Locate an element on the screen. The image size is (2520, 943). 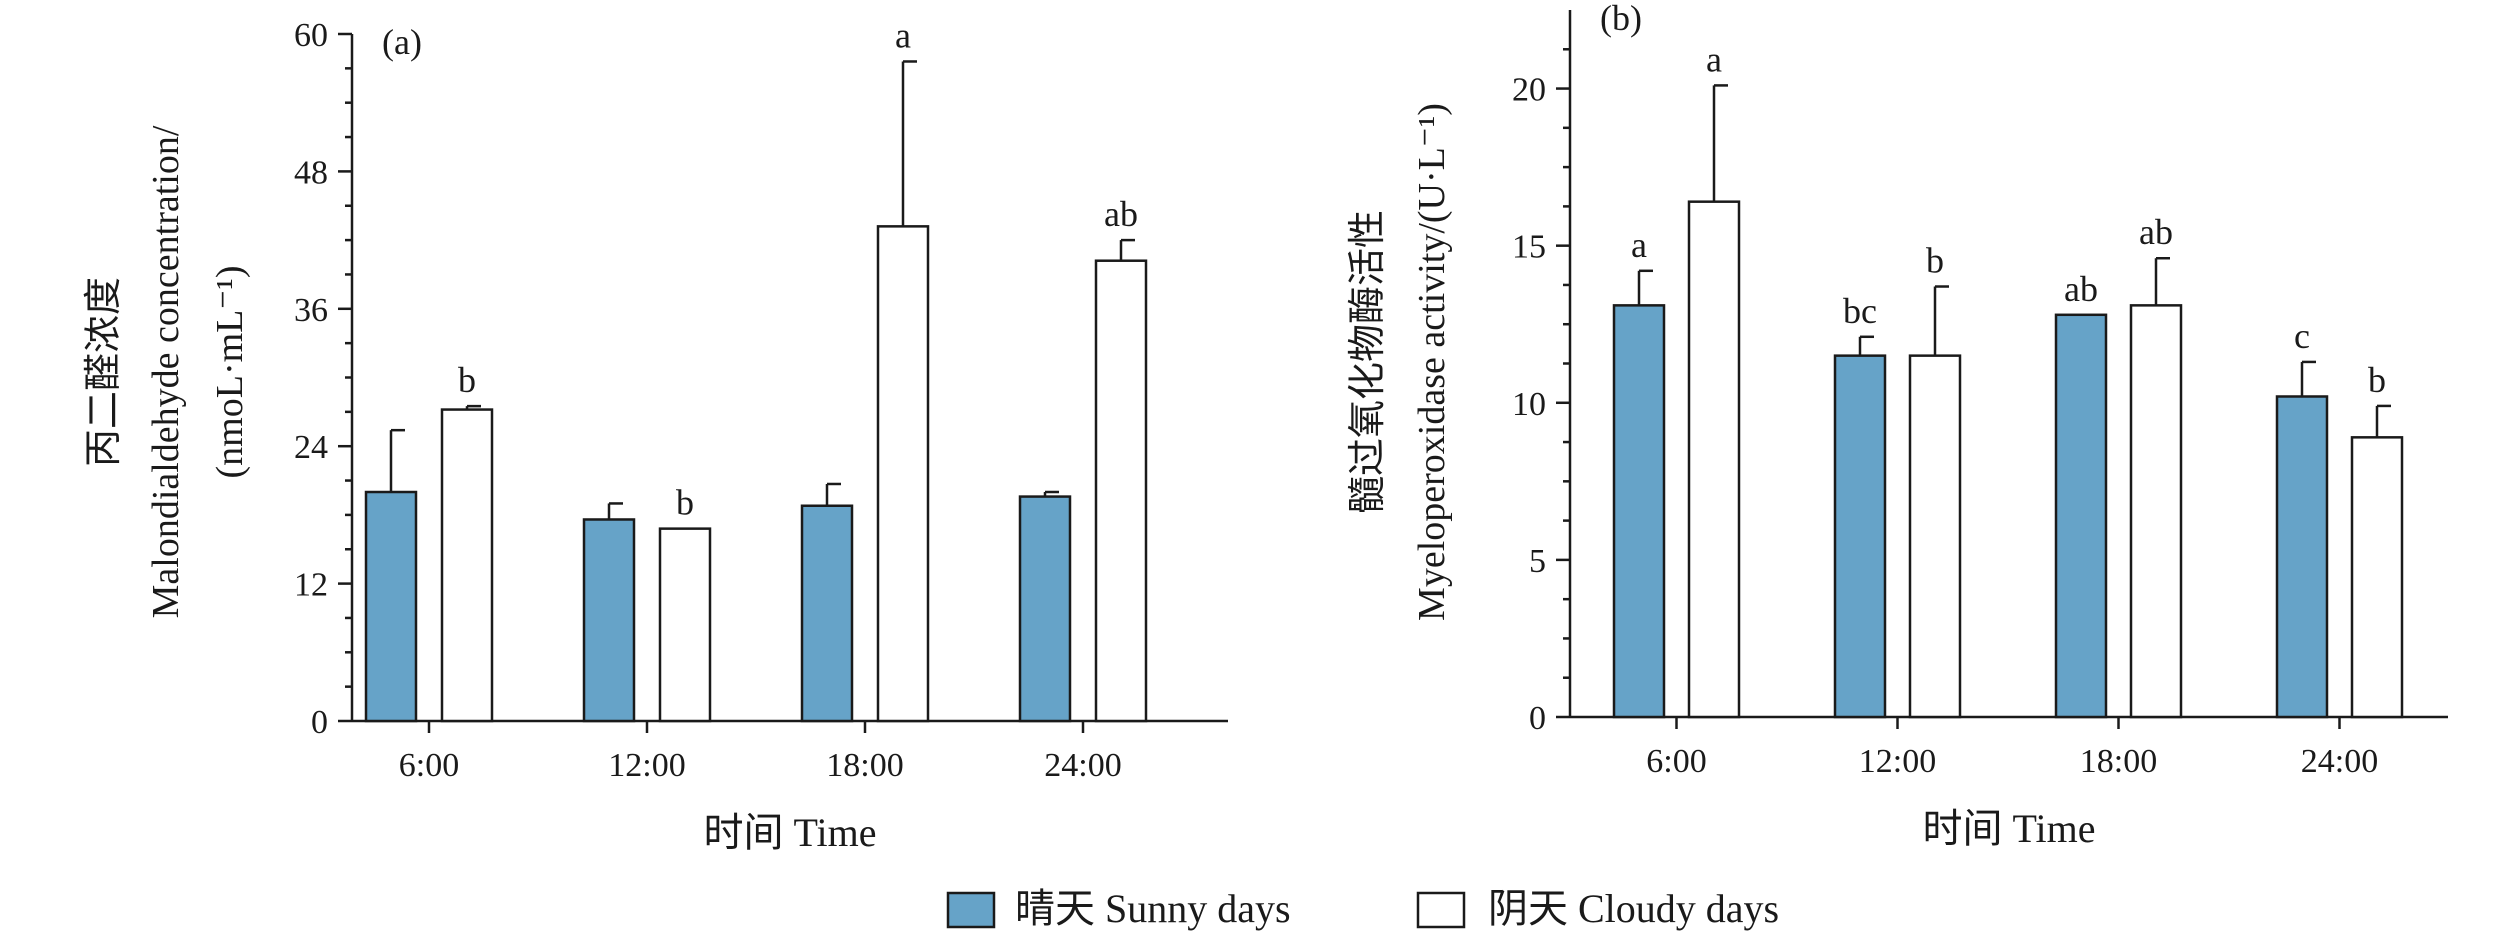
y-tick-label: 48 is located at coordinates (311, 172).